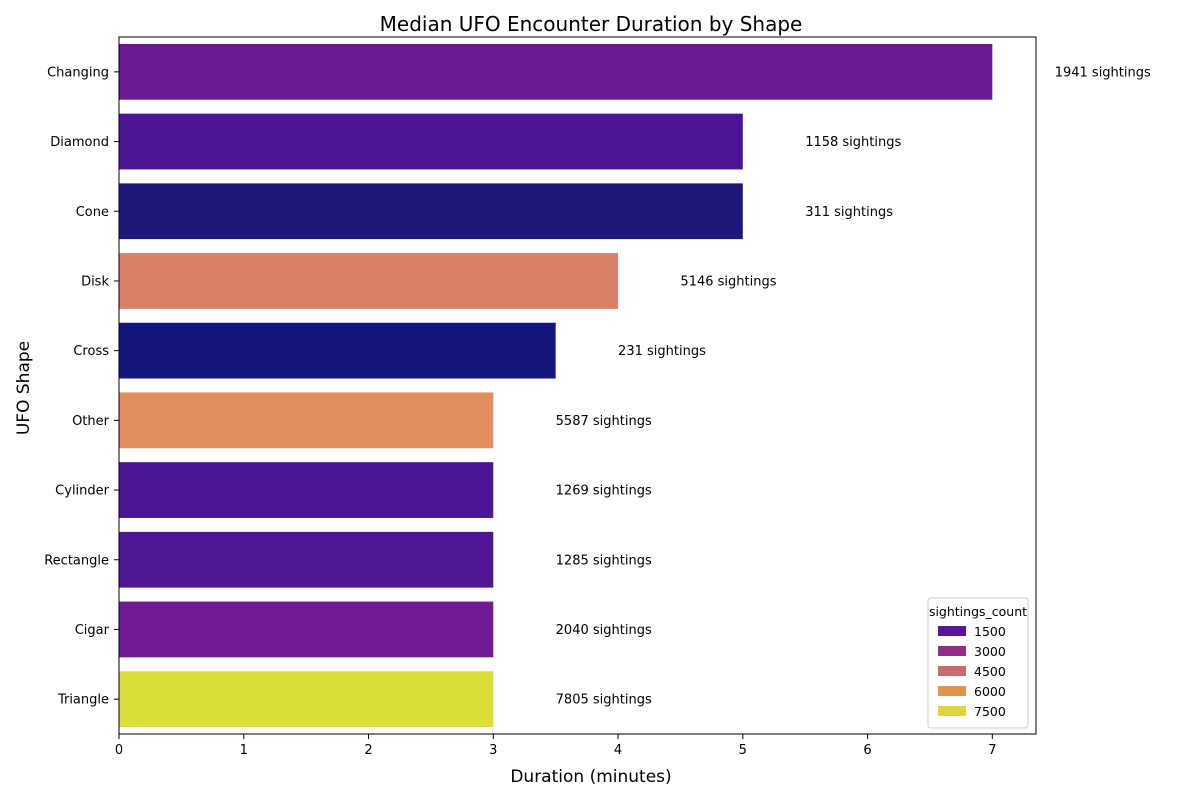 The height and width of the screenshot is (800, 1200). What do you see at coordinates (431, 211) in the screenshot?
I see `bar-cone` at bounding box center [431, 211].